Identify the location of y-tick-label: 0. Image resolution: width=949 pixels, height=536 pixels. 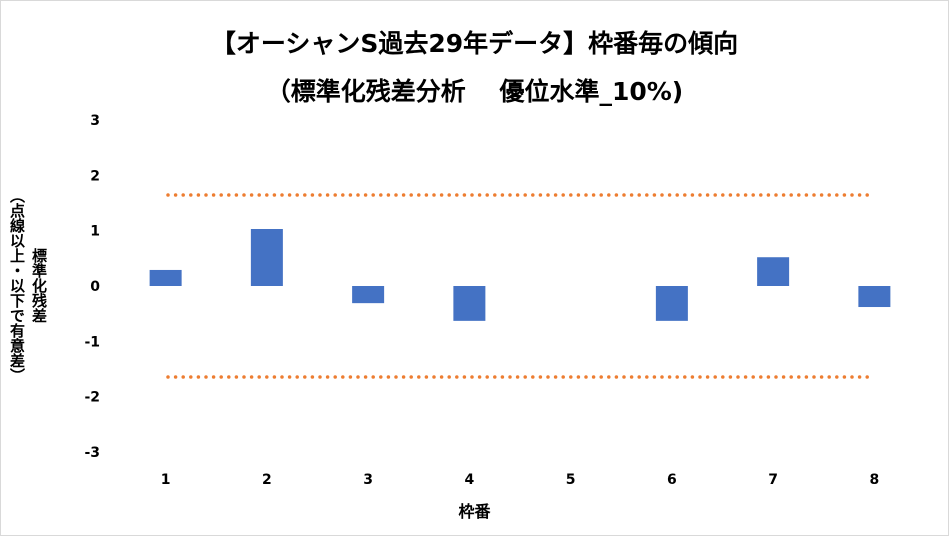
(95, 287).